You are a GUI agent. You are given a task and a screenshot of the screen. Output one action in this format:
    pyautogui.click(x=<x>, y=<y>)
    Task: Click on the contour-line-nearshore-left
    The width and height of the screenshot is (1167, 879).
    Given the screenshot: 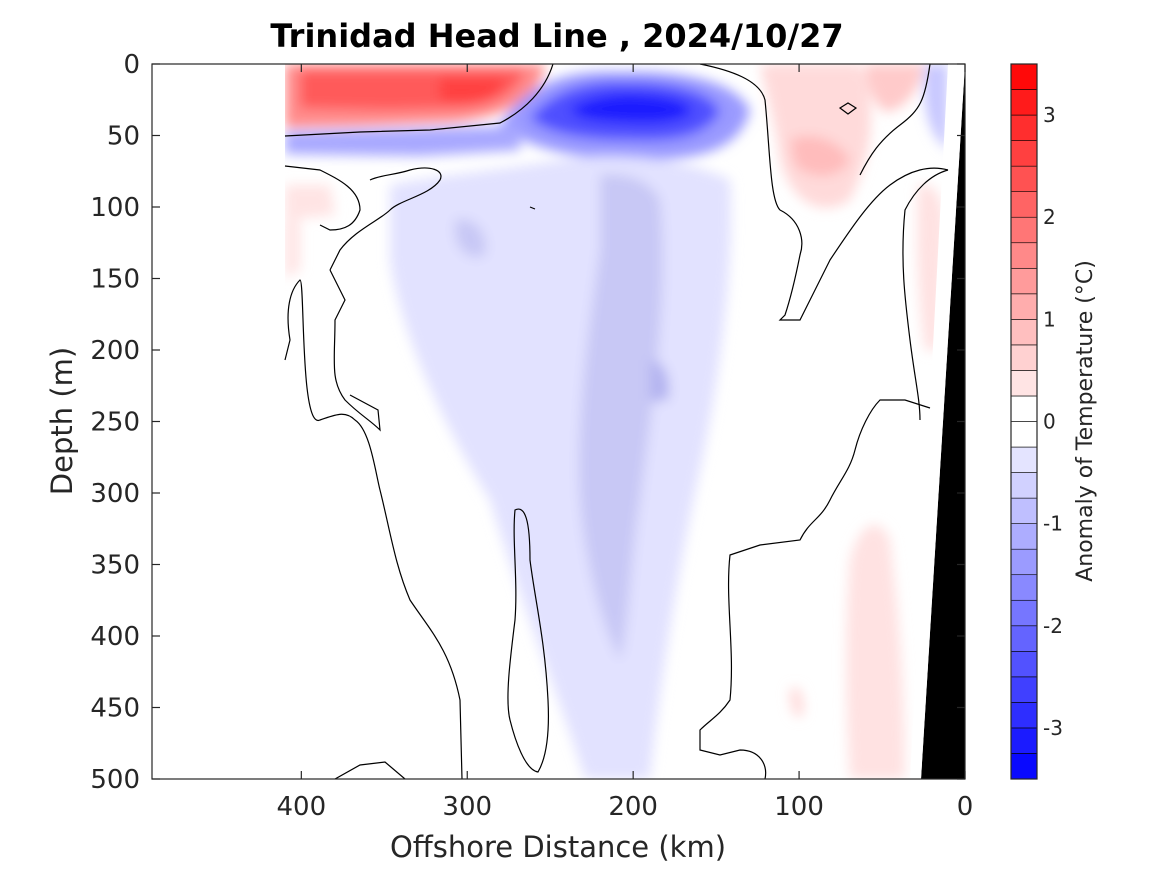 What is the action you would take?
    pyautogui.click(x=824, y=192)
    